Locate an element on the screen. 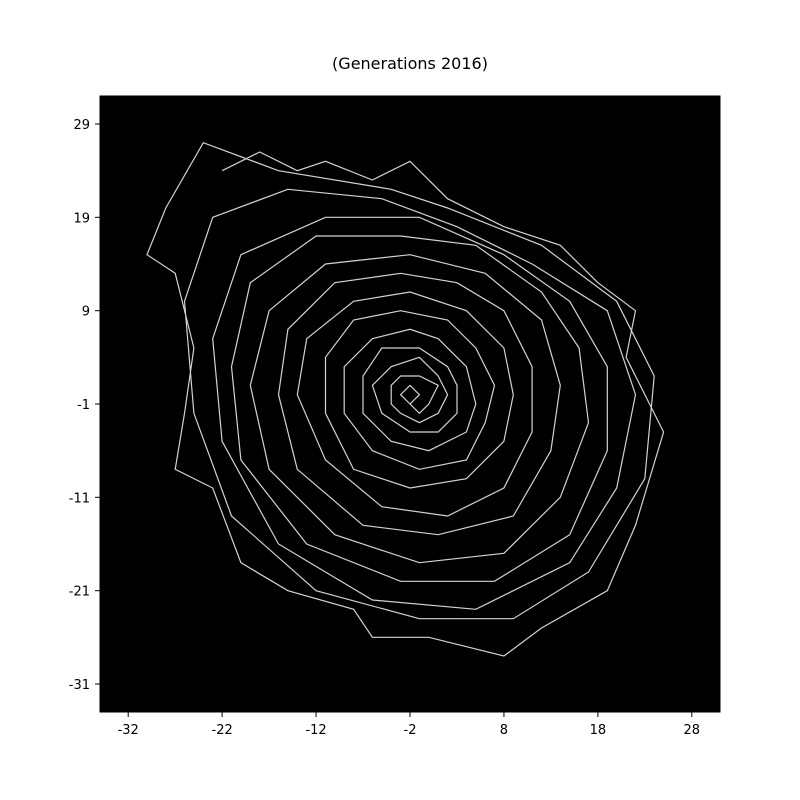  y-tick-label: 9 is located at coordinates (86, 312).